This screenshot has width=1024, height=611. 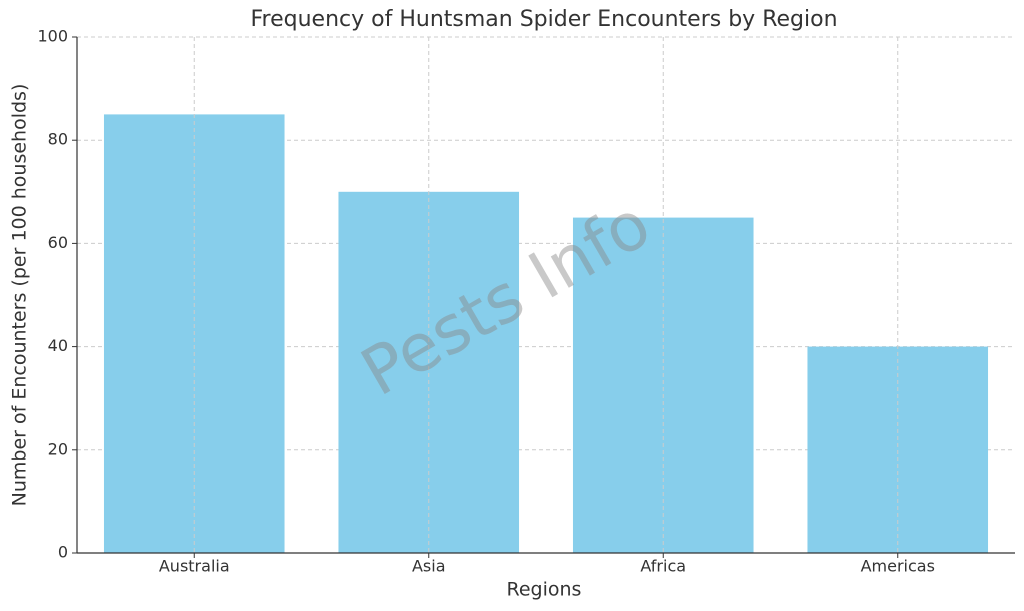 What do you see at coordinates (58, 345) in the screenshot?
I see `y-tick-label: 40` at bounding box center [58, 345].